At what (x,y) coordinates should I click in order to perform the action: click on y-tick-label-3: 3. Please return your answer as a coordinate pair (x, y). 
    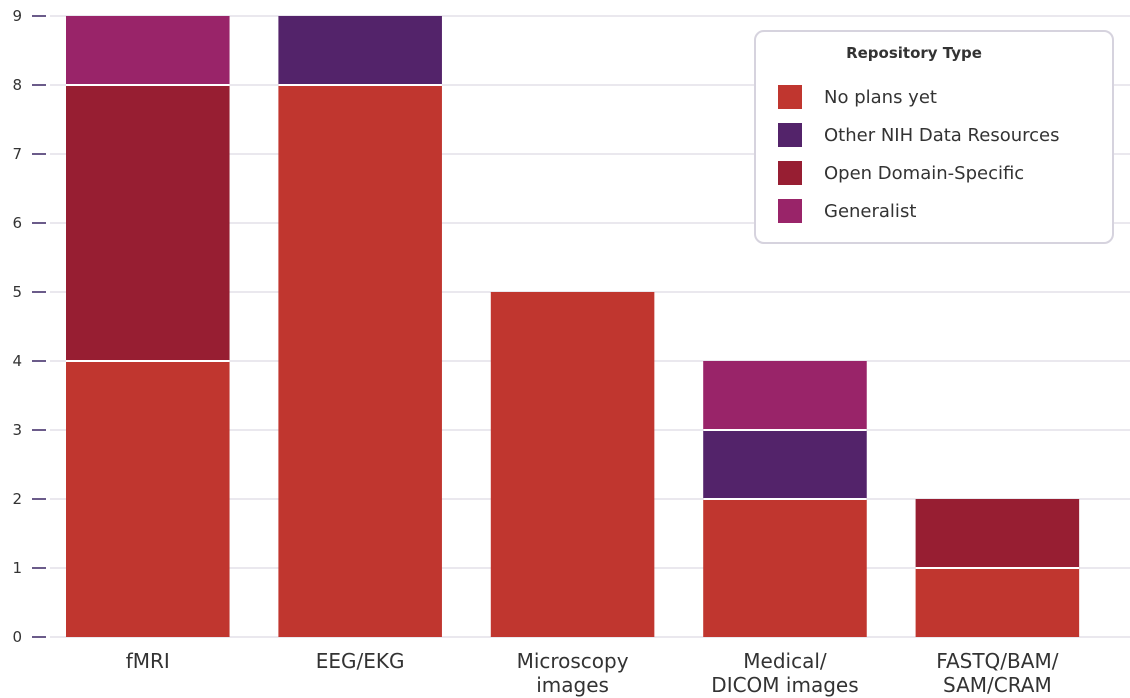
    Looking at the image, I should click on (17, 430).